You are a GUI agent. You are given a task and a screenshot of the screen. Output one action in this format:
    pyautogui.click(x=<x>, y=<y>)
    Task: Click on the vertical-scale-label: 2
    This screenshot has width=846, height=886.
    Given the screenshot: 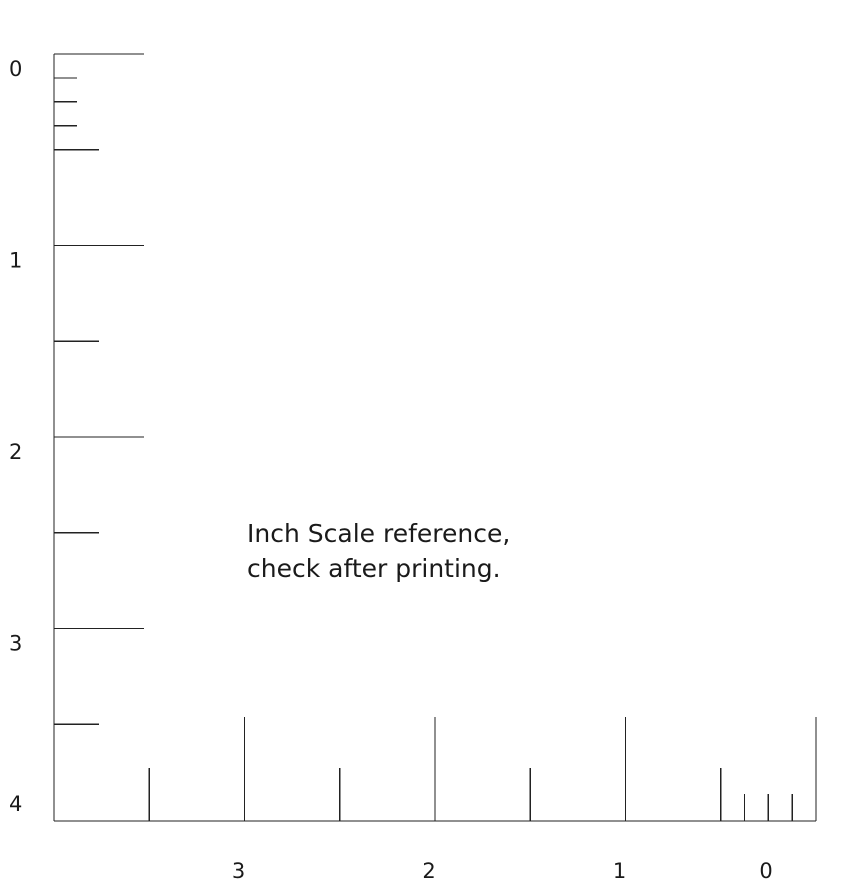 What is the action you would take?
    pyautogui.click(x=15, y=452)
    